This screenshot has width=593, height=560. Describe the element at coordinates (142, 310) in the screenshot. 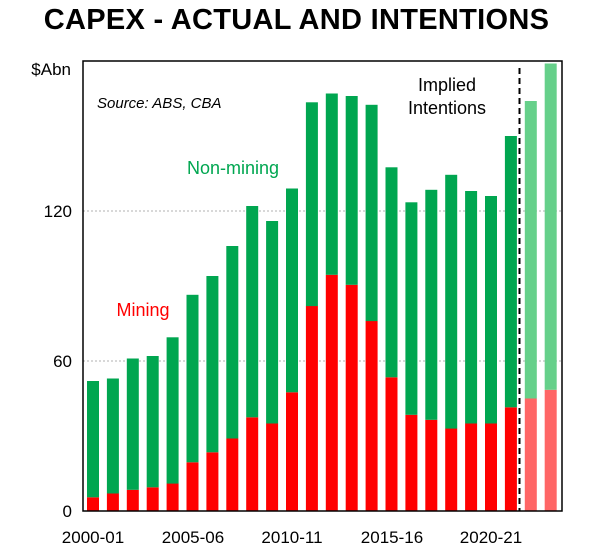

I see `mining-label: Mining` at that location.